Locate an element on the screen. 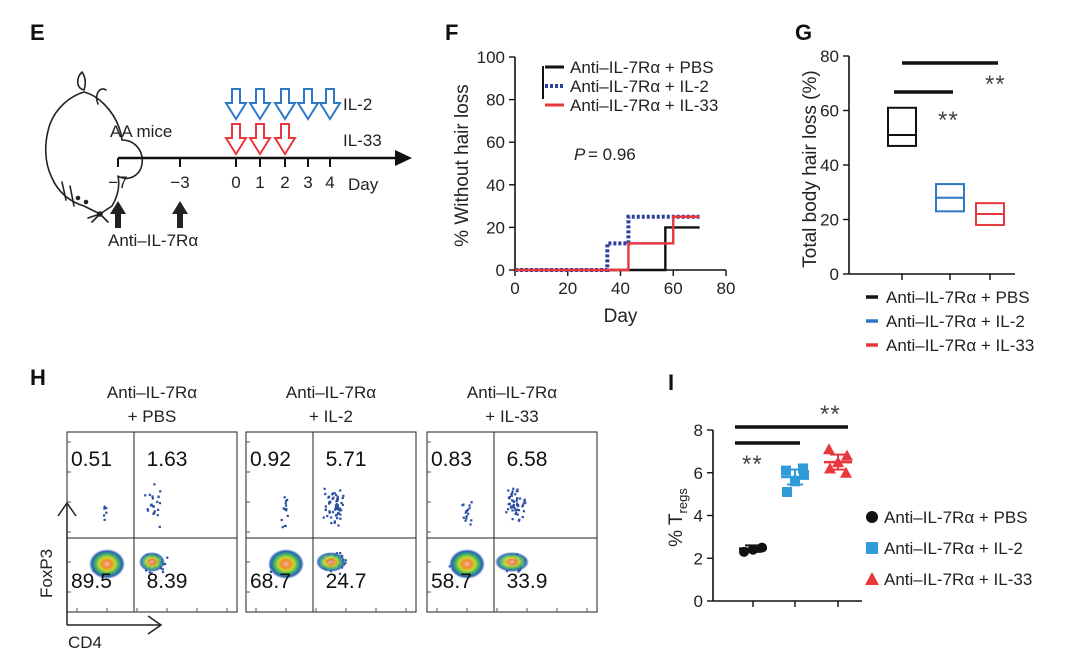  quadrant-upper-left-value: 0.83 is located at coordinates (451, 459).